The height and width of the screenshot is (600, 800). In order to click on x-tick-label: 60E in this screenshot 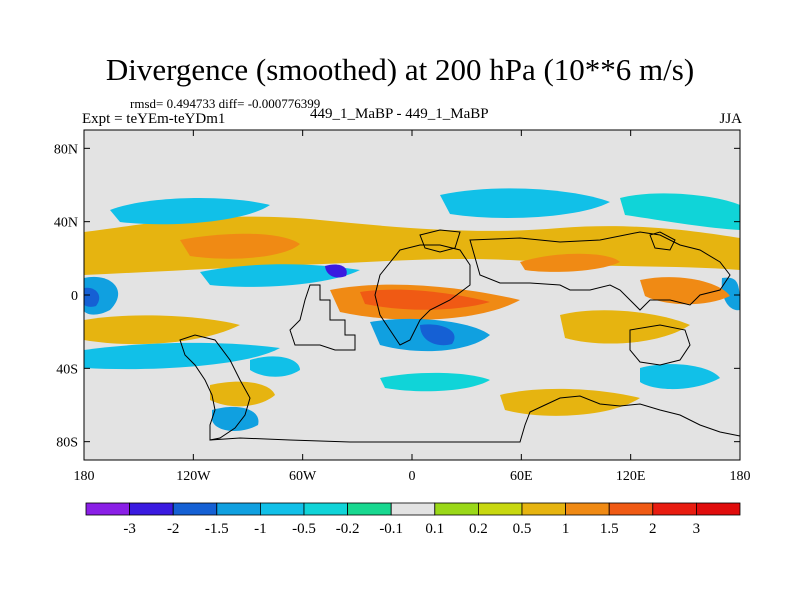, I will do `click(521, 476)`.